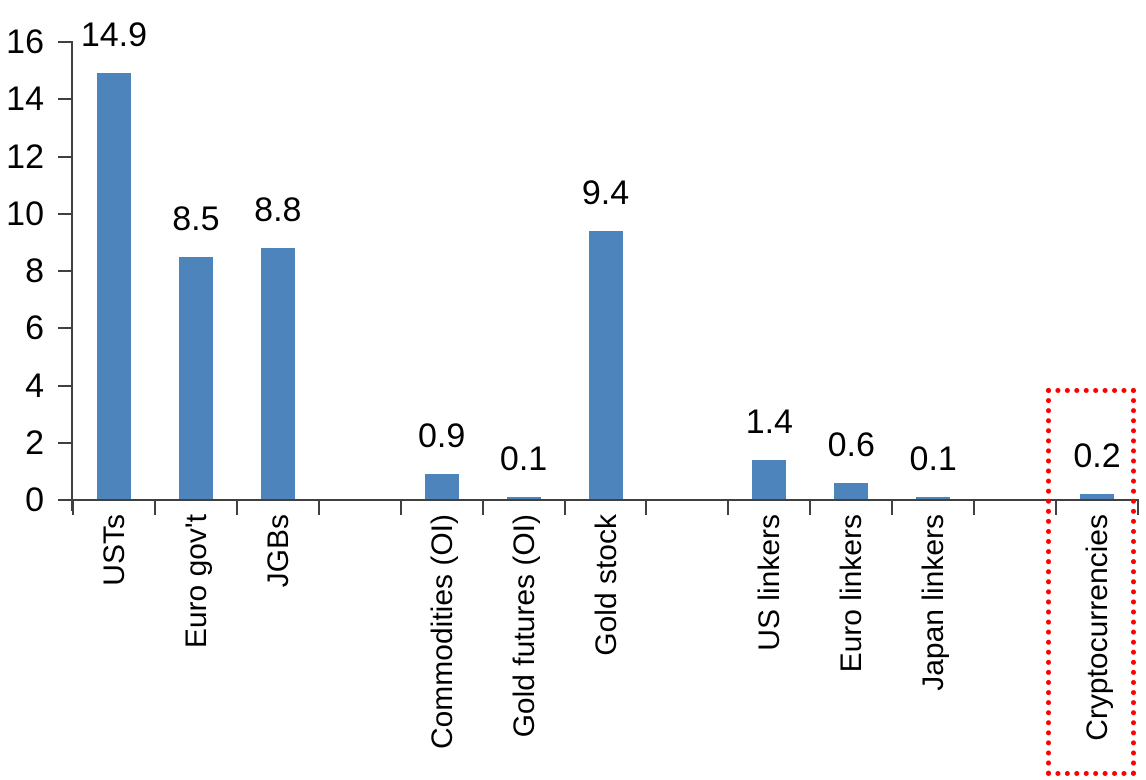 This screenshot has width=1146, height=780. I want to click on y-axis-tick-label: 10, so click(25, 213).